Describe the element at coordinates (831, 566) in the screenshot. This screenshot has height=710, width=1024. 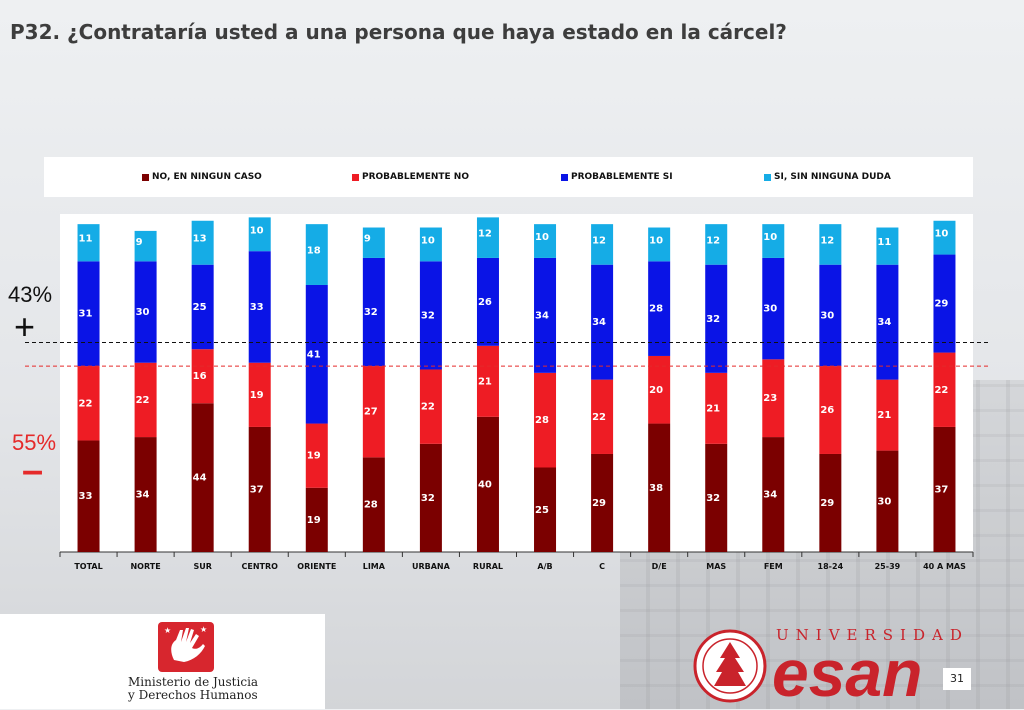
I see `x-tick-label: 18-24` at that location.